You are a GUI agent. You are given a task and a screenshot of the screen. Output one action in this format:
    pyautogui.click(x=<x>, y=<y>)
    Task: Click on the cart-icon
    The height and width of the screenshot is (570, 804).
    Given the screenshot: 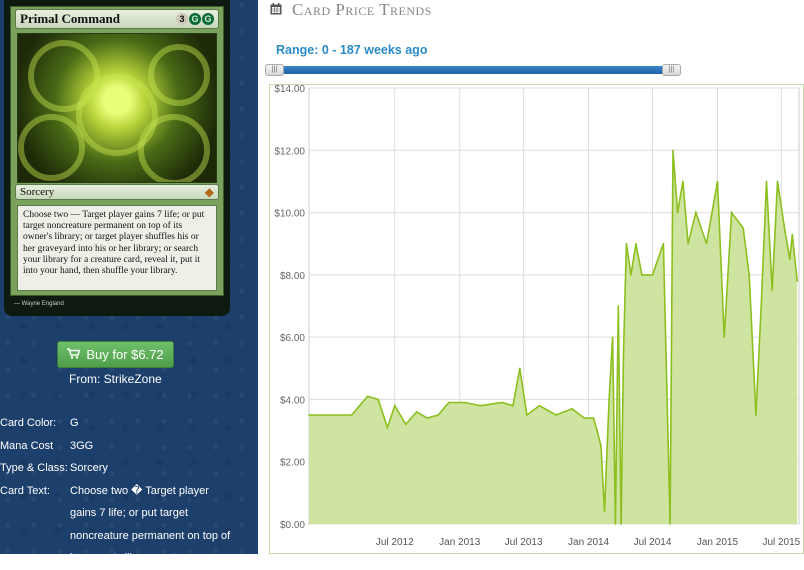 What is the action you would take?
    pyautogui.click(x=74, y=354)
    